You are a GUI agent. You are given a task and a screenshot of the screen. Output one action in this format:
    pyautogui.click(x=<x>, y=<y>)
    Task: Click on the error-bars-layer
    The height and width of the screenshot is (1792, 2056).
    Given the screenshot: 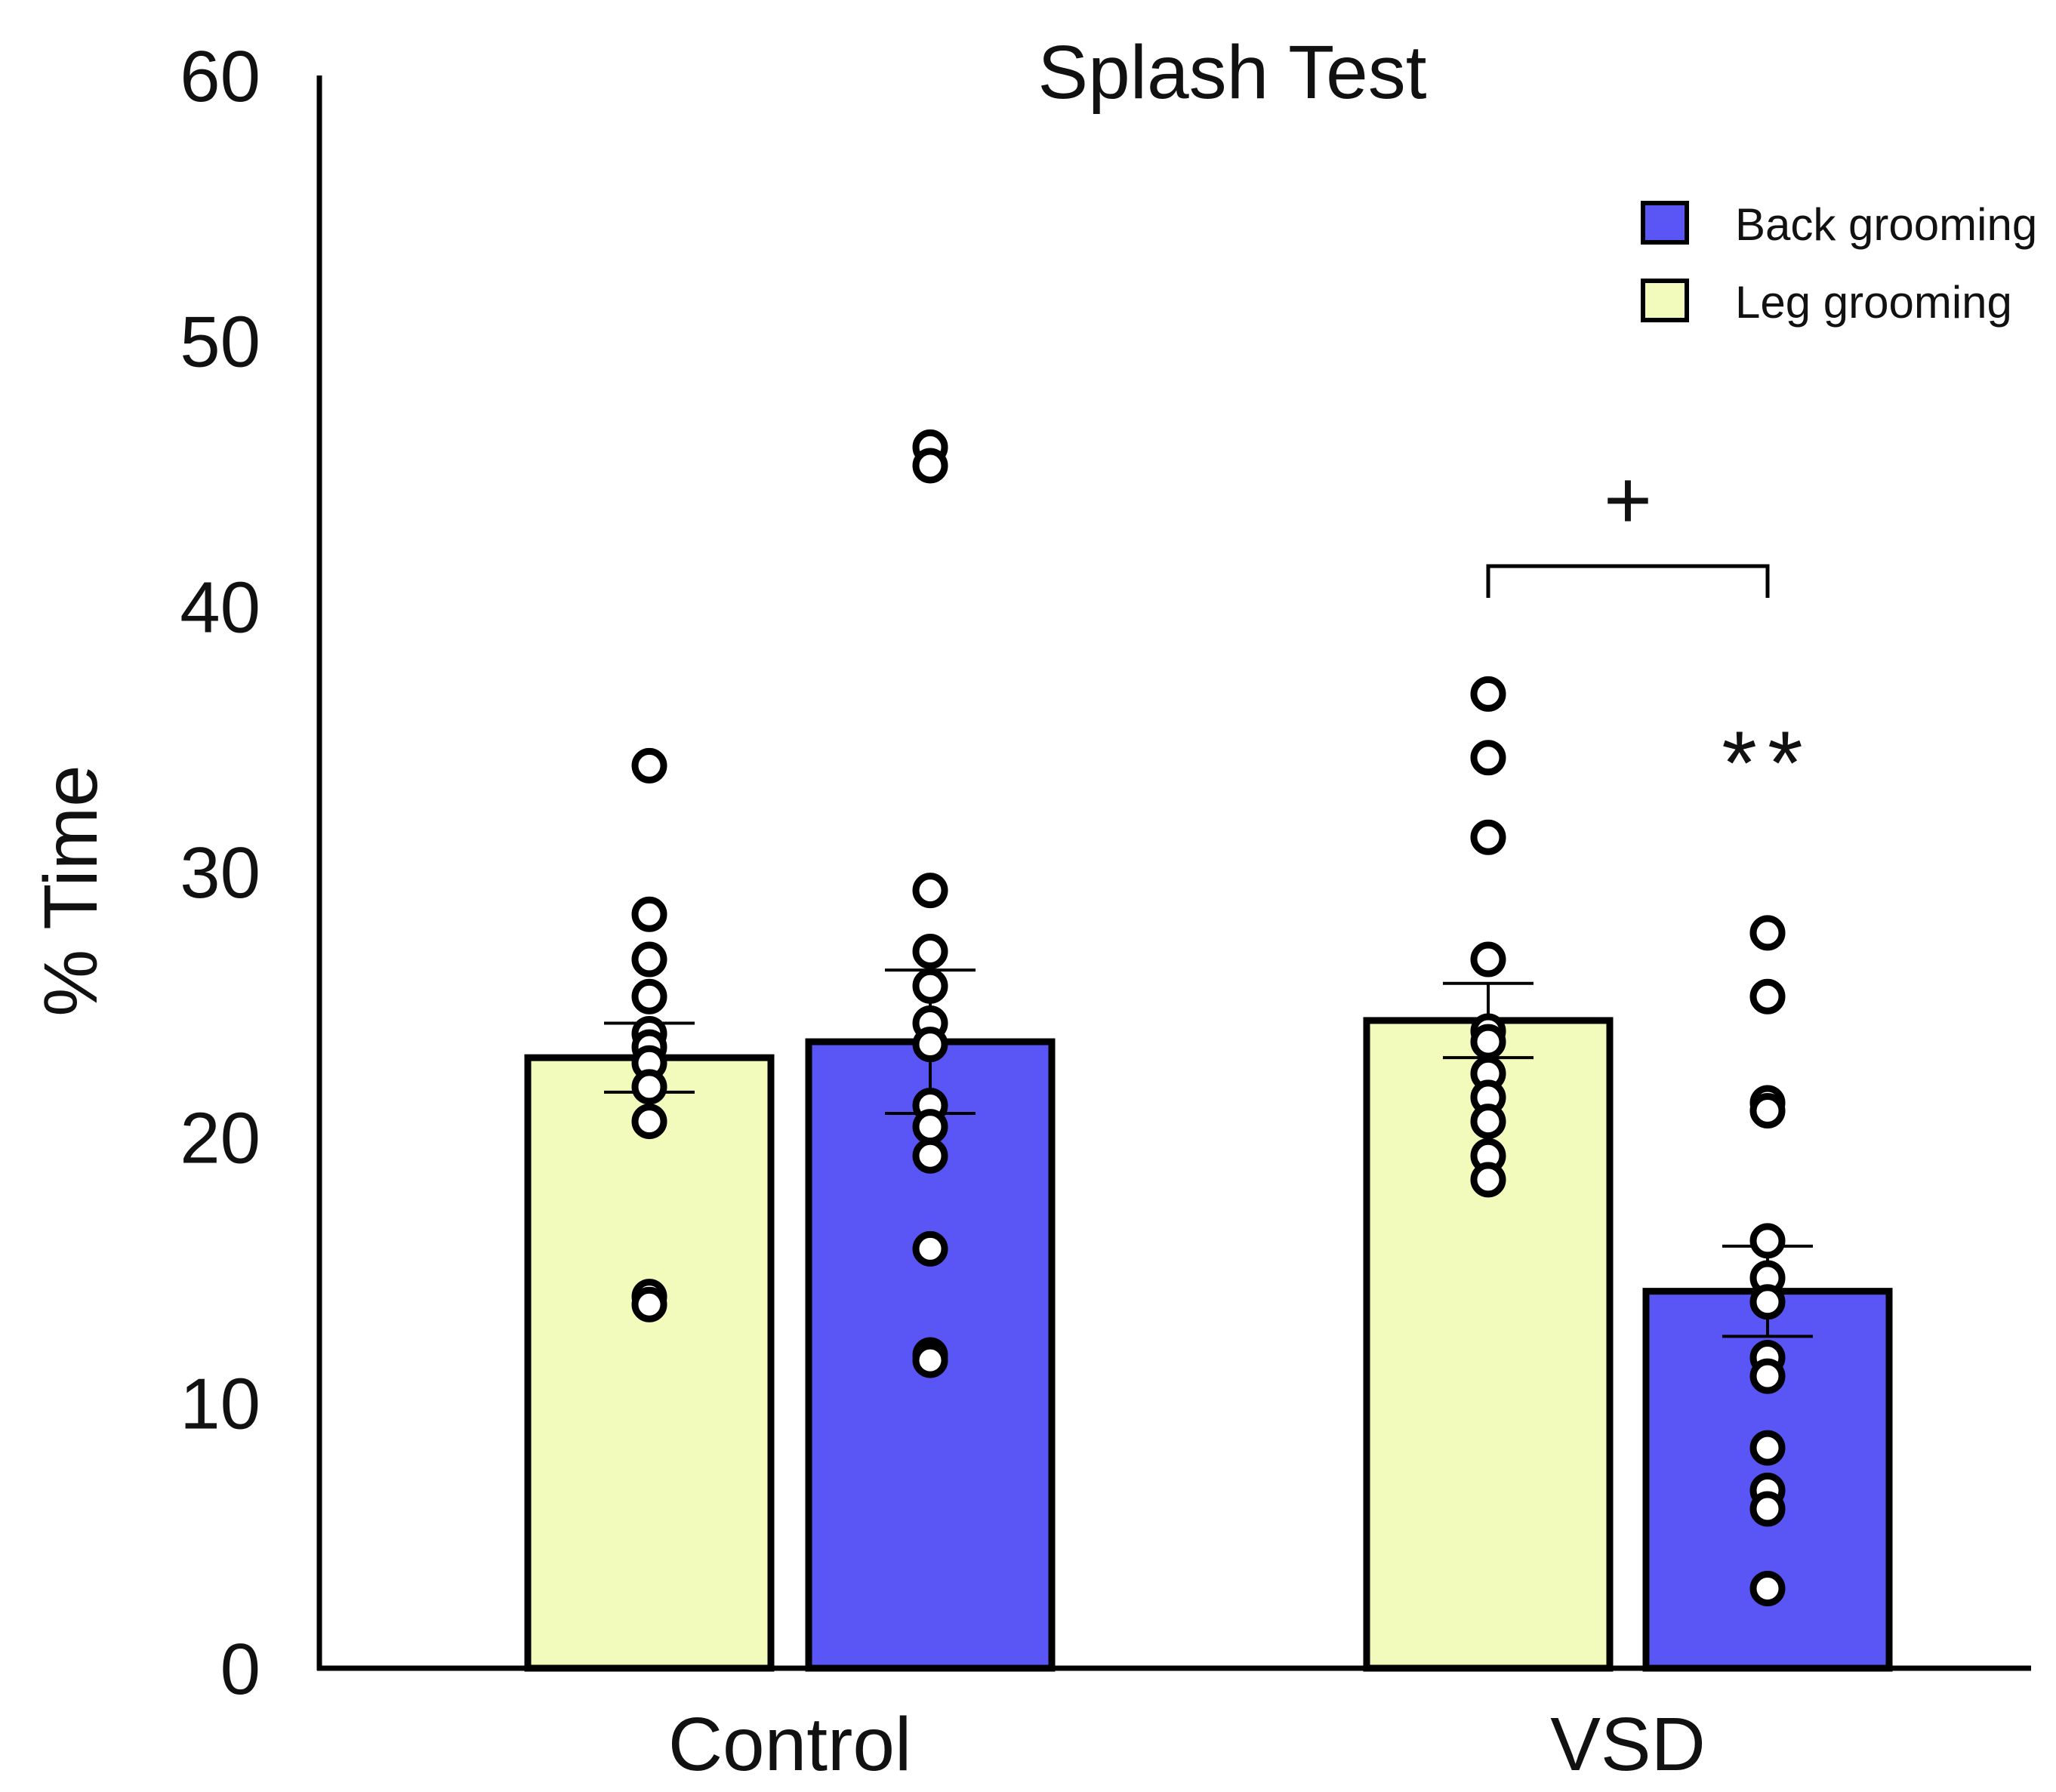 What is the action you would take?
    pyautogui.click(x=1208, y=1153)
    